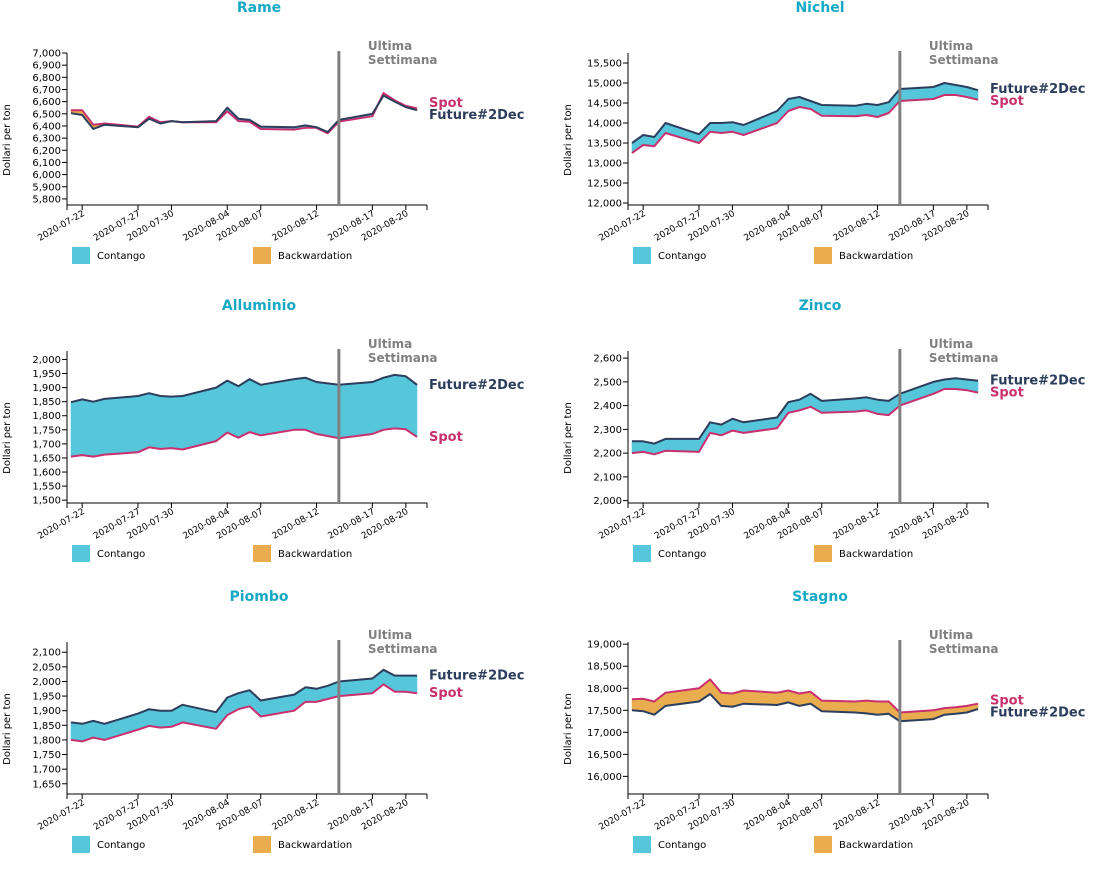 The image size is (1116, 879). I want to click on y-tick-label: 6,300, so click(46, 139).